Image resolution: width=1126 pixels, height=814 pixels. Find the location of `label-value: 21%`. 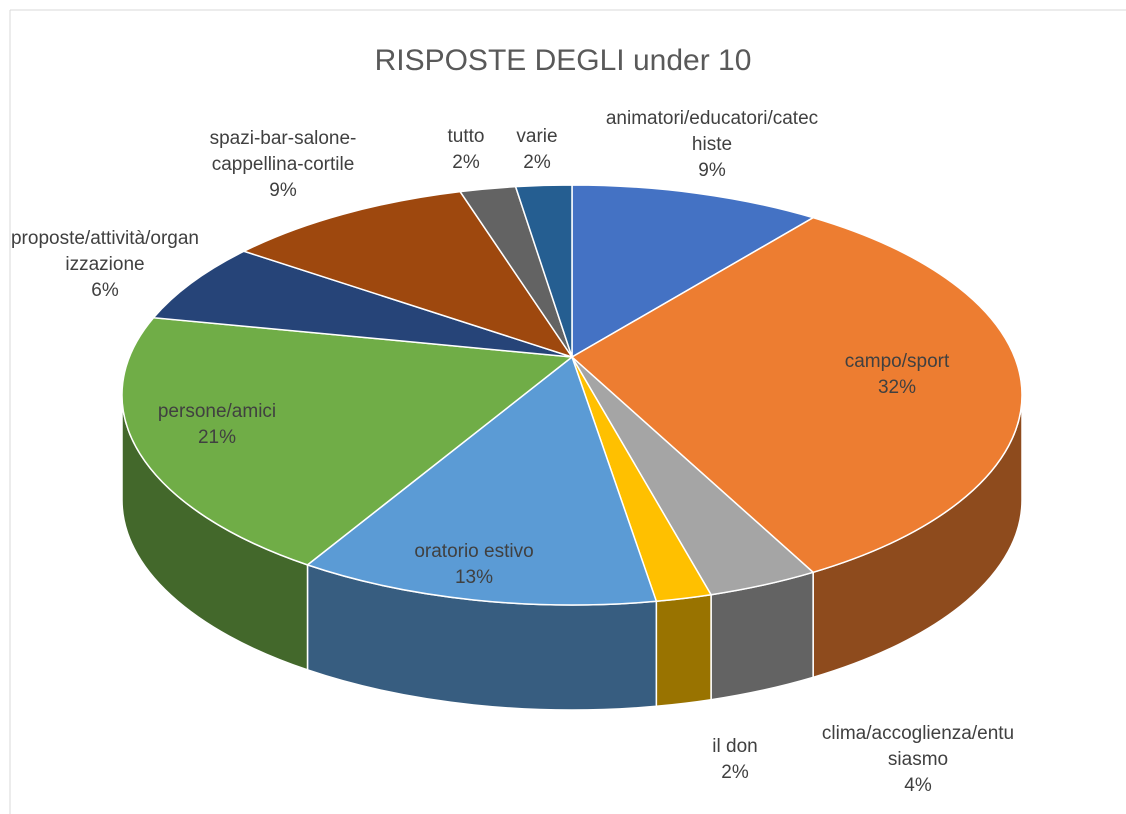

label-value: 21% is located at coordinates (217, 437).